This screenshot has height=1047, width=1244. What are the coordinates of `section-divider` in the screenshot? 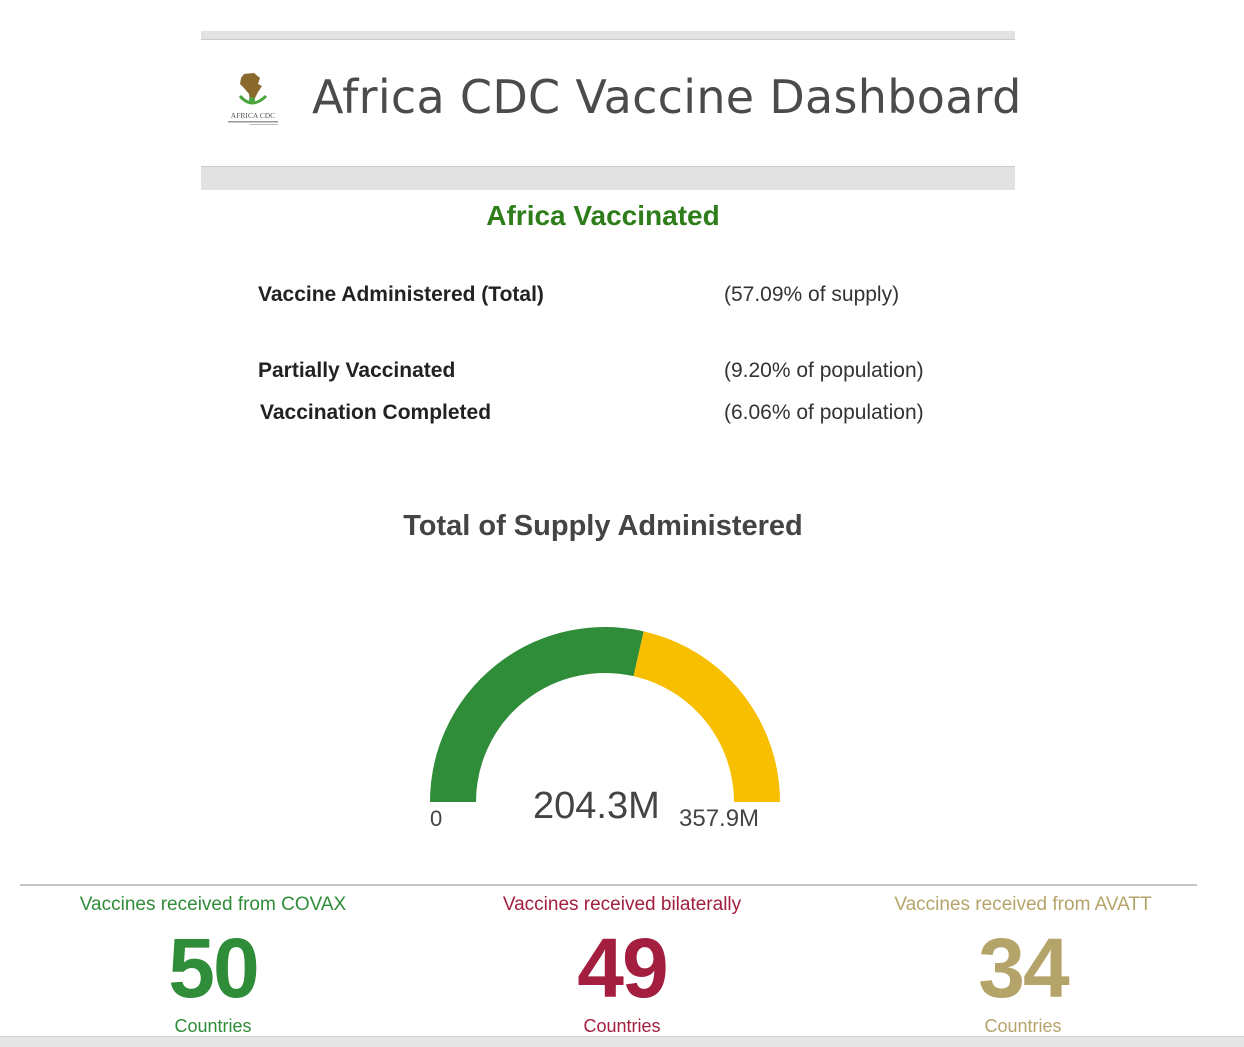 It's located at (608, 885).